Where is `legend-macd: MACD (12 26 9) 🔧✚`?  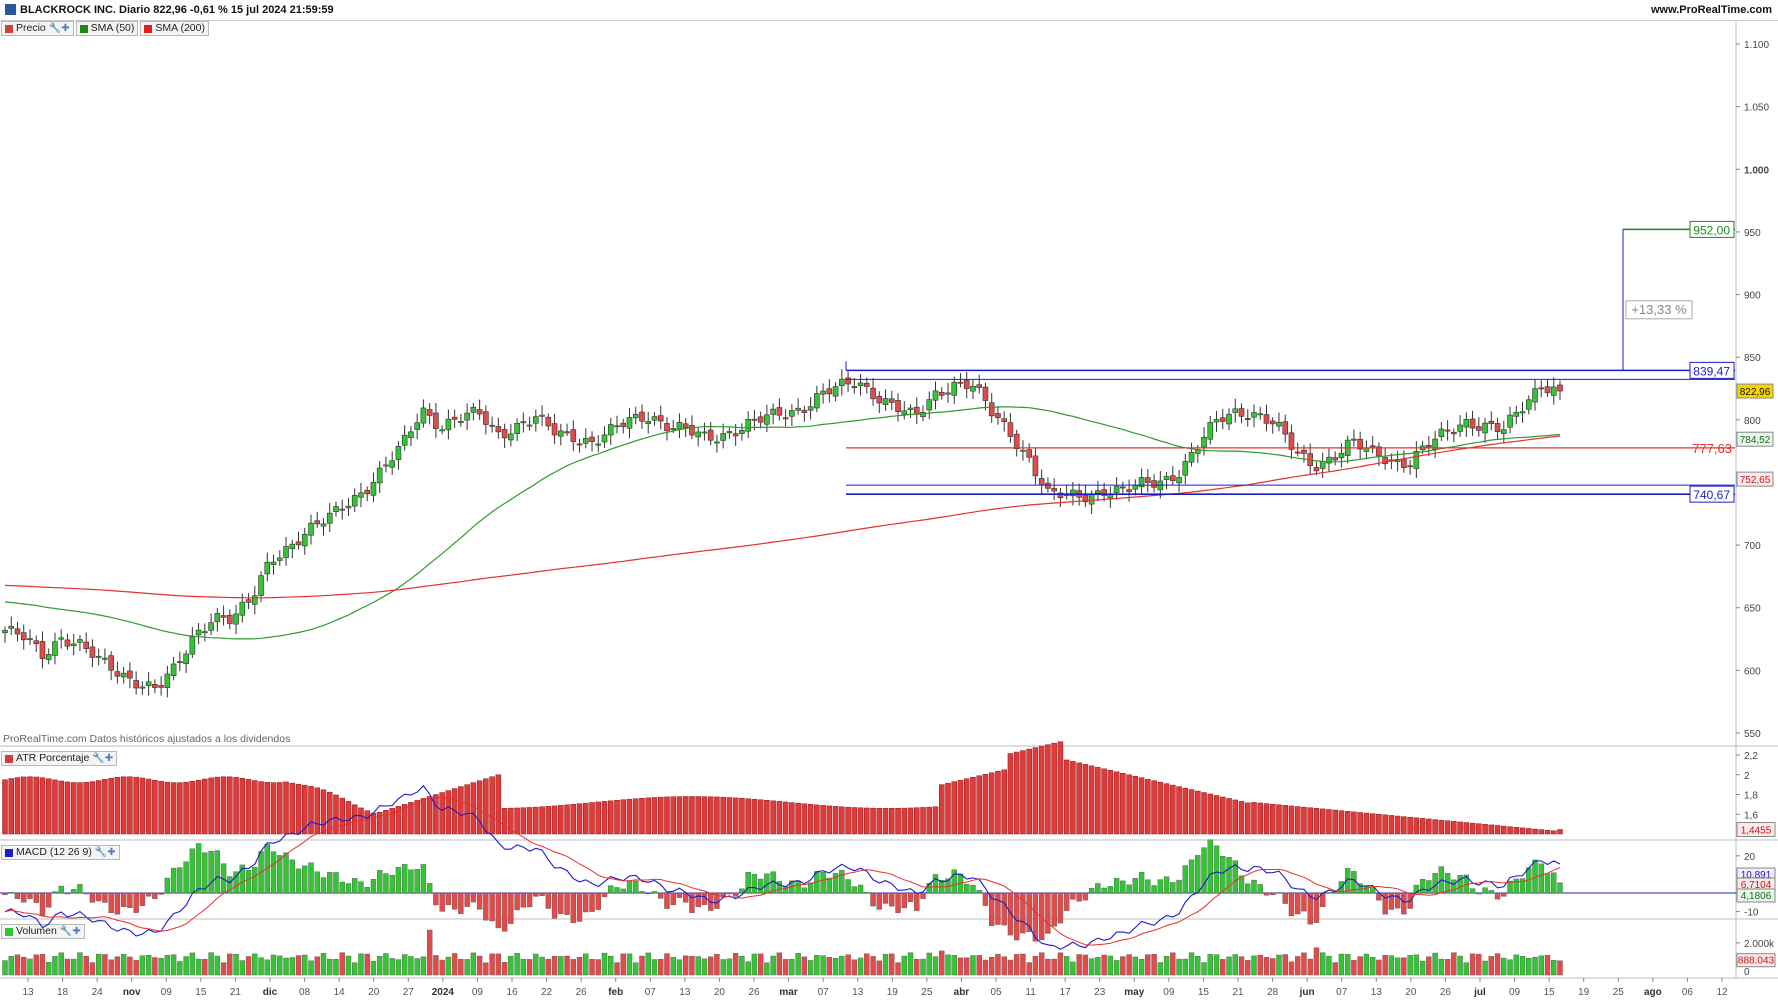 legend-macd: MACD (12 26 9) 🔧✚ is located at coordinates (60, 852).